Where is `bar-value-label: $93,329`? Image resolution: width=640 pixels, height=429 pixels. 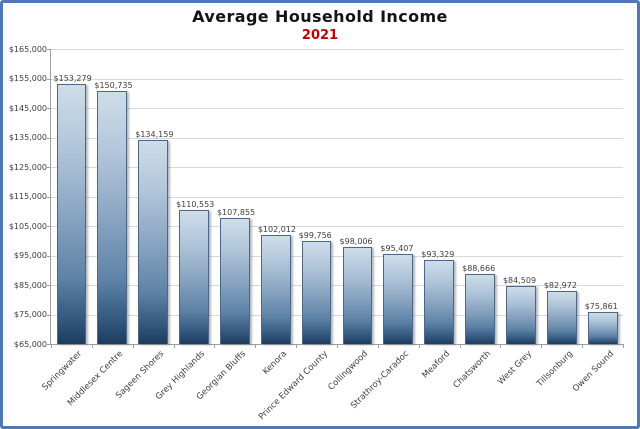 bar-value-label: $93,329 is located at coordinates (438, 255).